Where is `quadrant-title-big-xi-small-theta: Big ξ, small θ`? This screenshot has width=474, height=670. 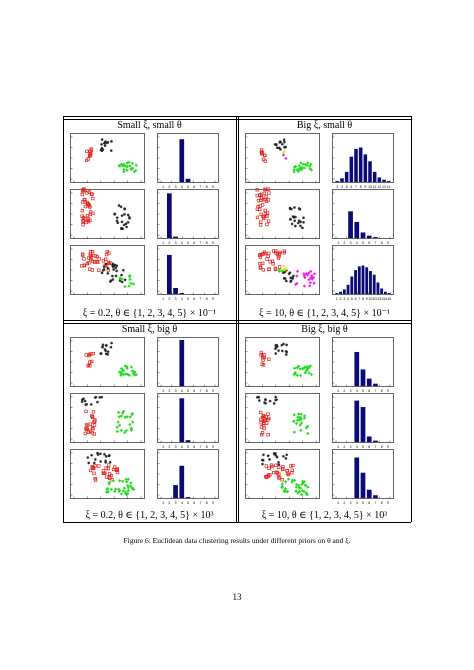
quadrant-title-big-xi-small-theta: Big ξ, small θ is located at coordinates (324, 125).